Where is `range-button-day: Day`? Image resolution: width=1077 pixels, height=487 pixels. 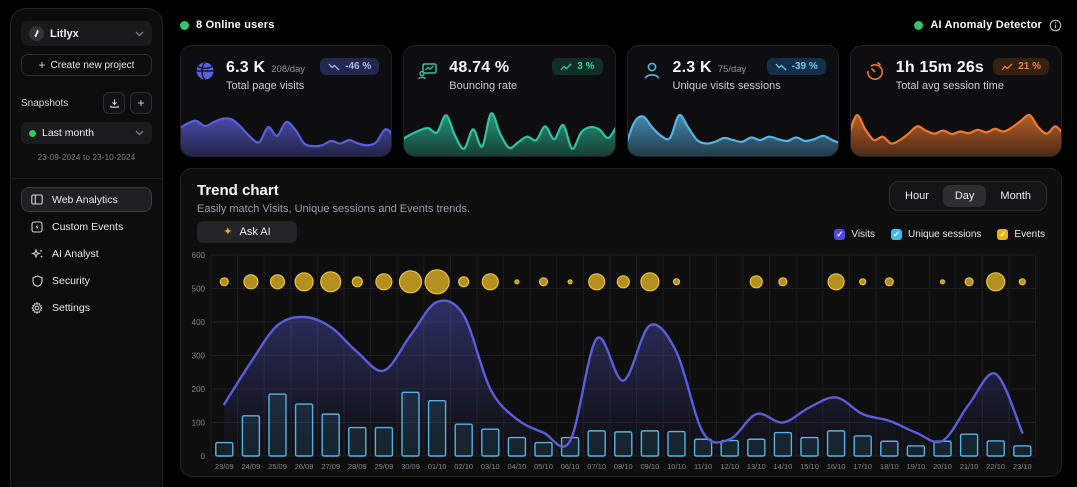 range-button-day: Day is located at coordinates (964, 196).